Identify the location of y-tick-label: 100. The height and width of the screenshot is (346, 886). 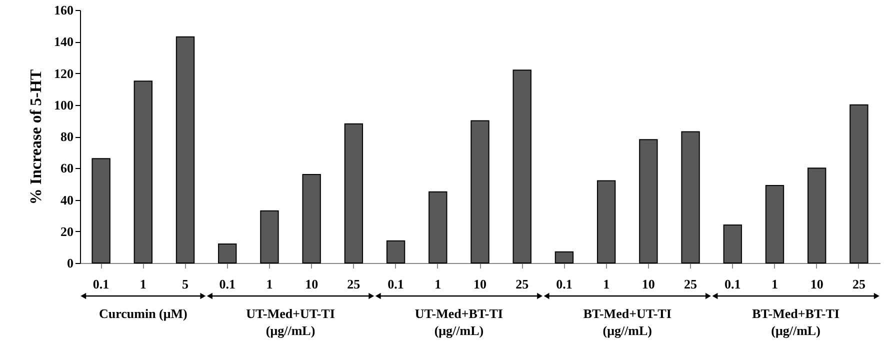
(64, 104).